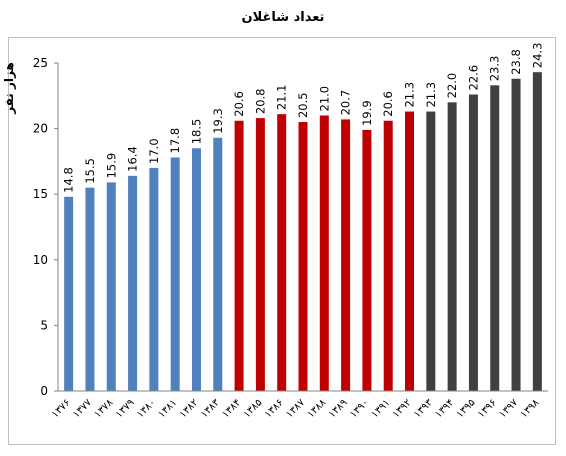  Describe the element at coordinates (103, 408) in the screenshot. I see `x-tick-label: ۱۳۷۸` at that location.